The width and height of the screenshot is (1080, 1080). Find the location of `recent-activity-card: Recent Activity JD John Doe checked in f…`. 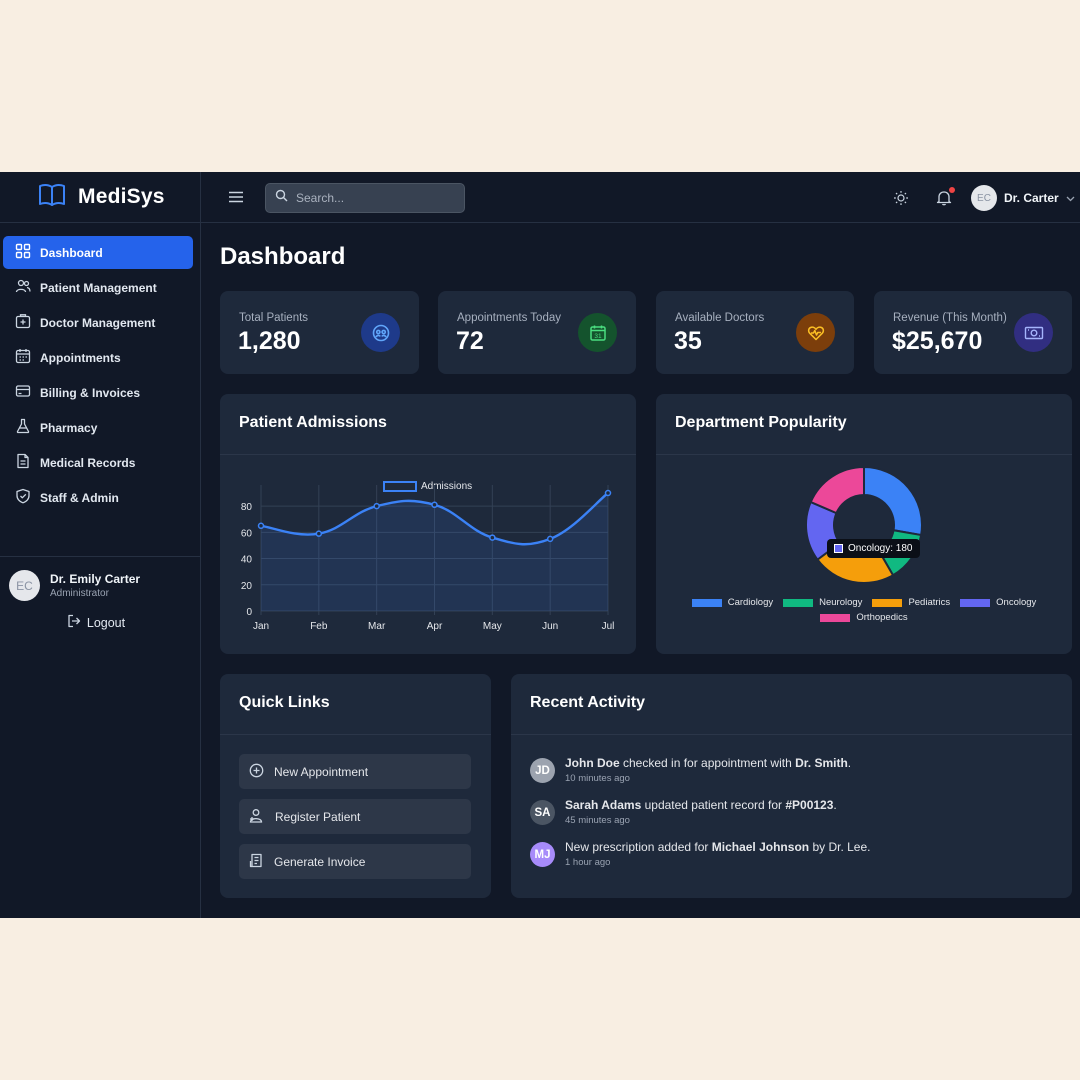

recent-activity-card: Recent Activity JD John Doe checked in f… is located at coordinates (791, 786).